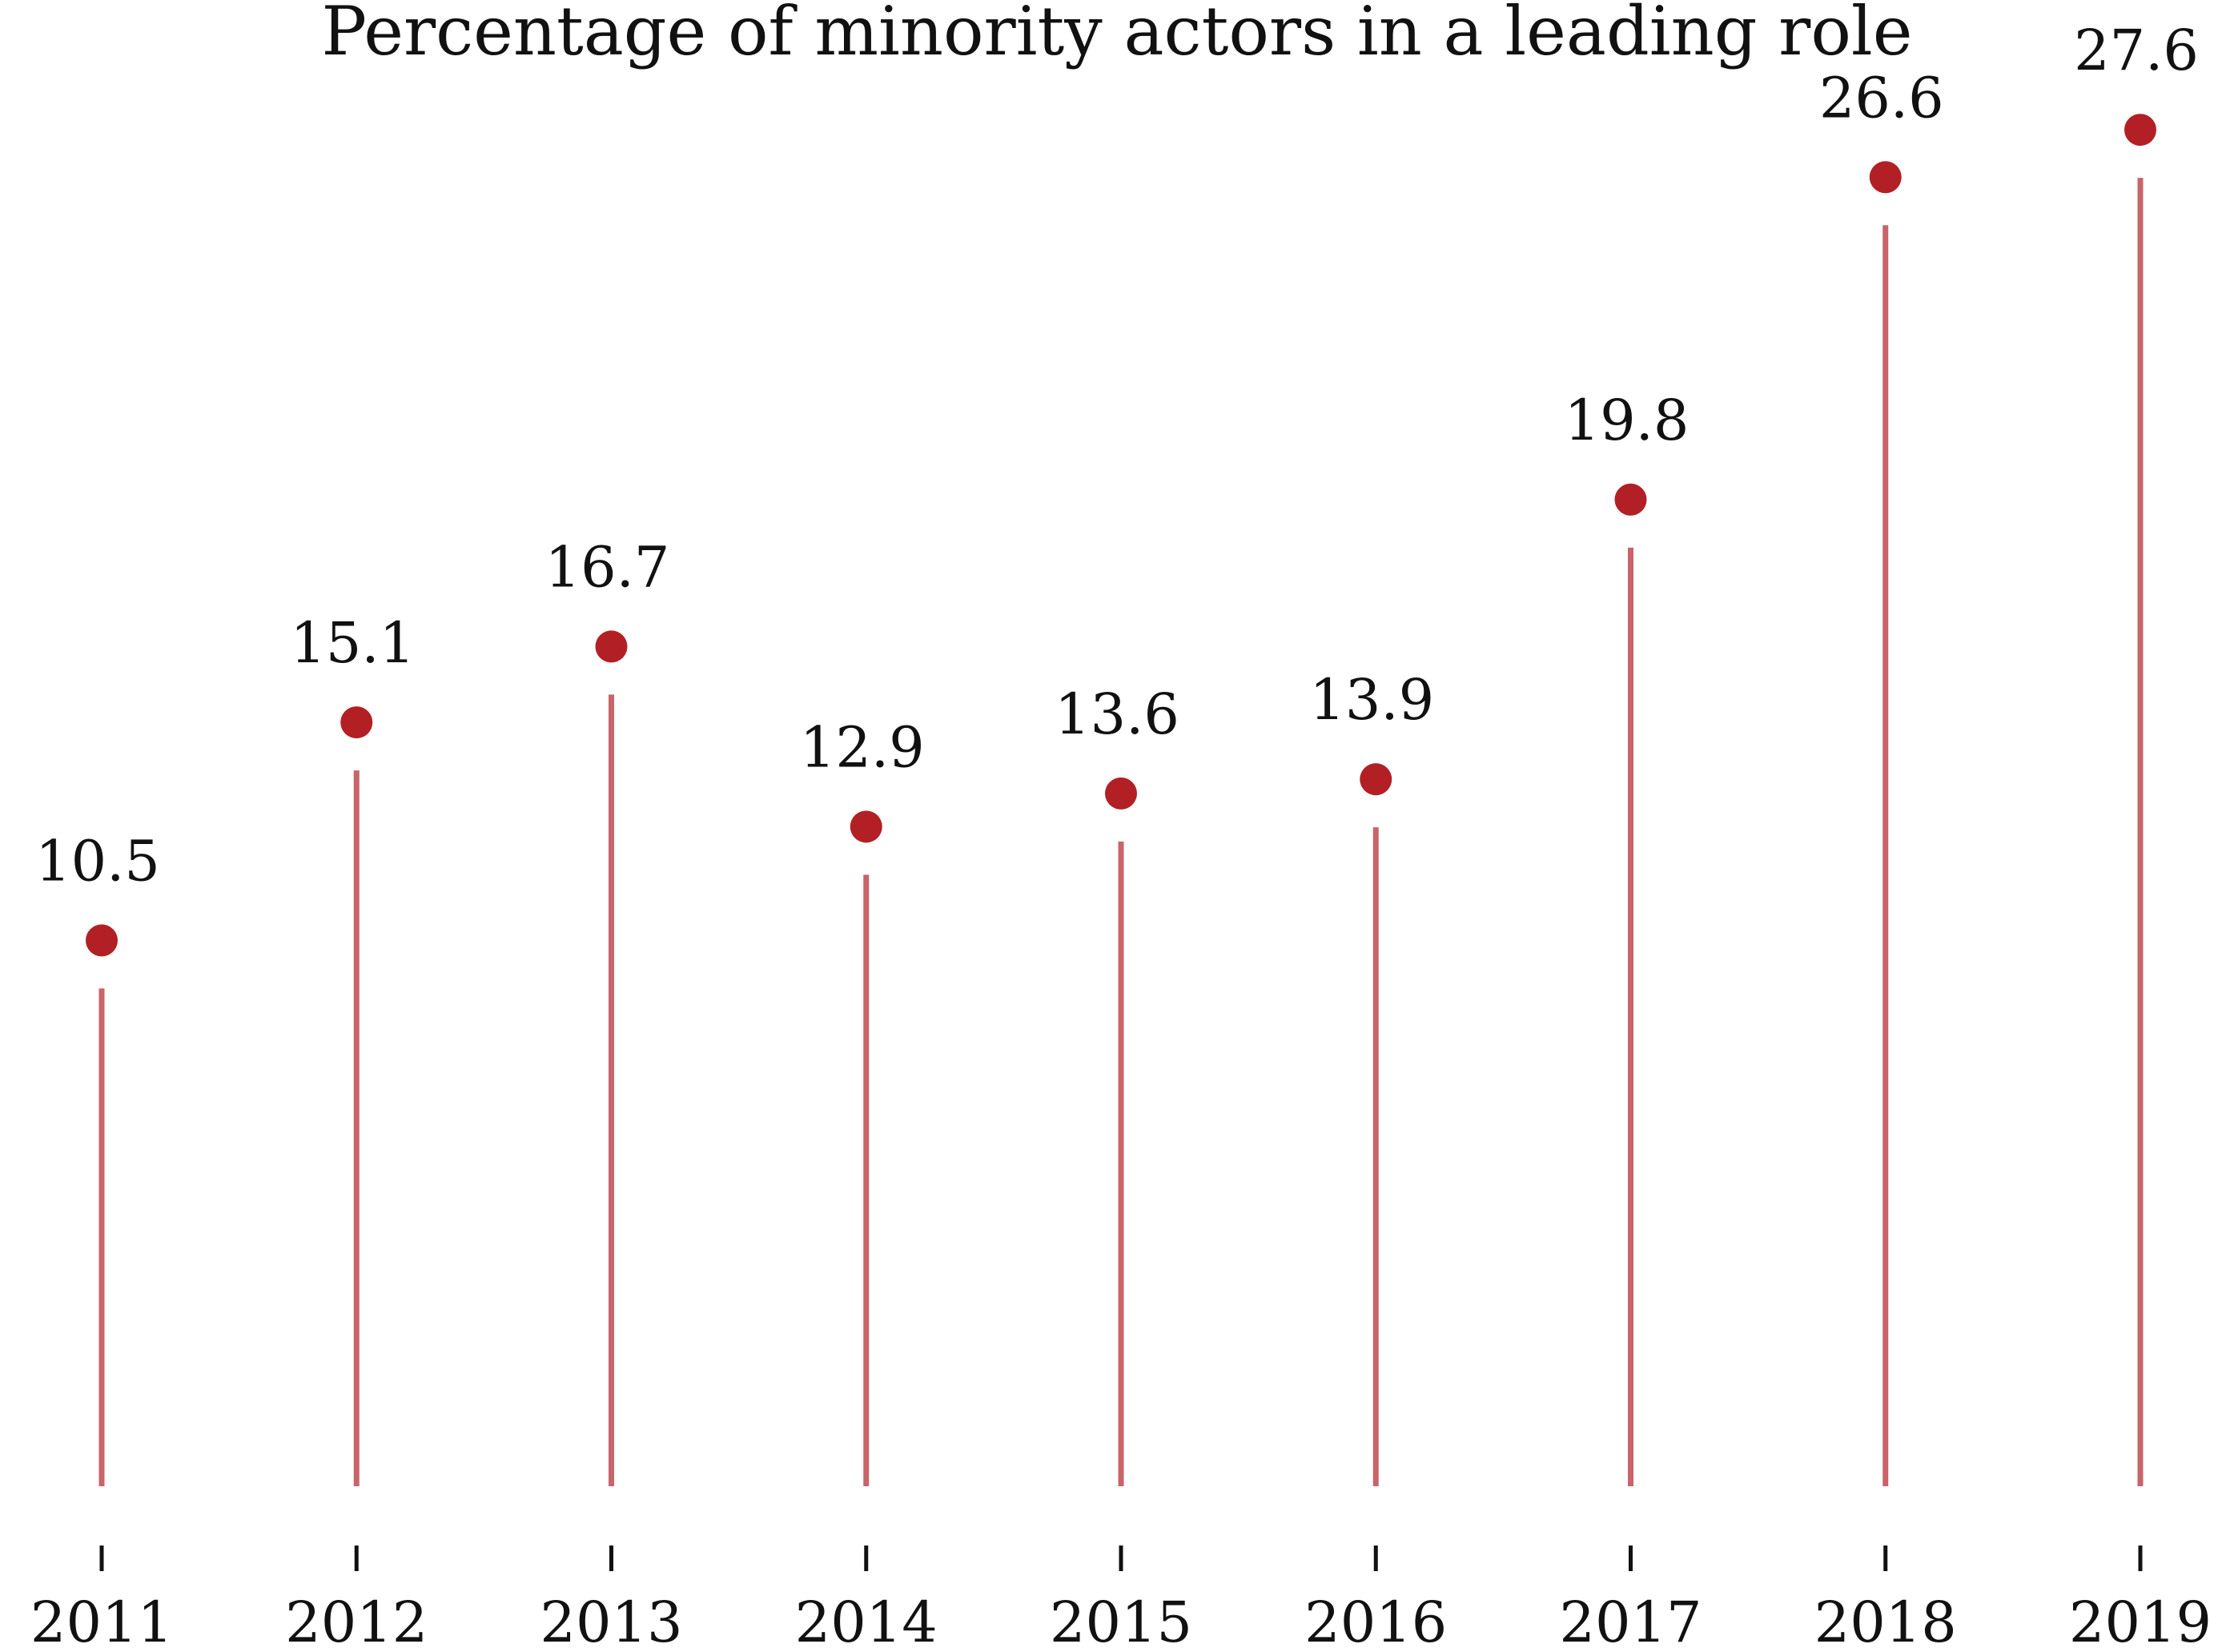  I want to click on value-label-2018: 26.6, so click(1882, 98).